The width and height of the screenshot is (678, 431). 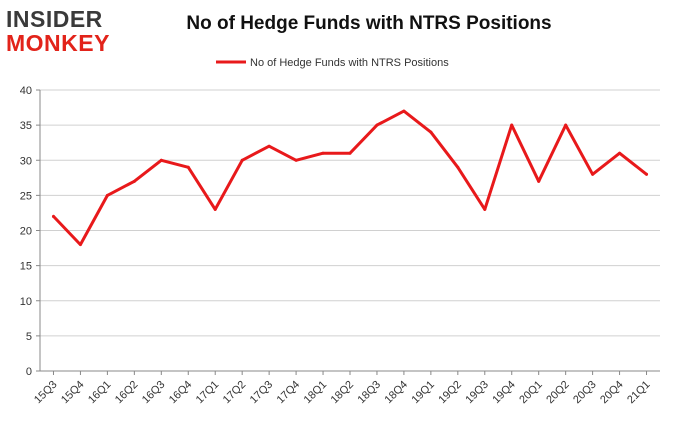 I want to click on x-tick-label: 17Q1, so click(x=208, y=393).